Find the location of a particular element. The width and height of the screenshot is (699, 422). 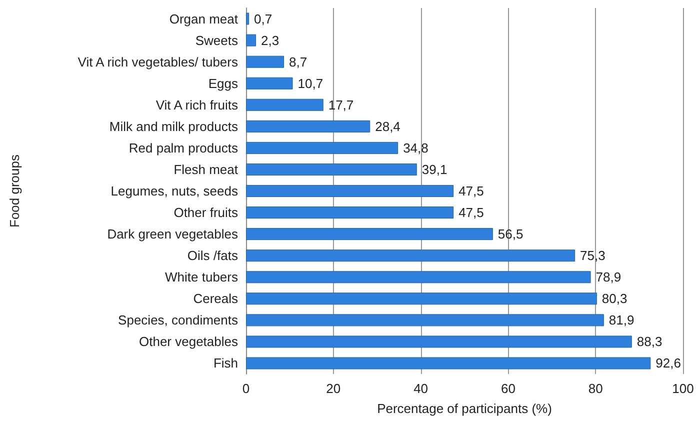

data-label: 8,7 is located at coordinates (298, 62).